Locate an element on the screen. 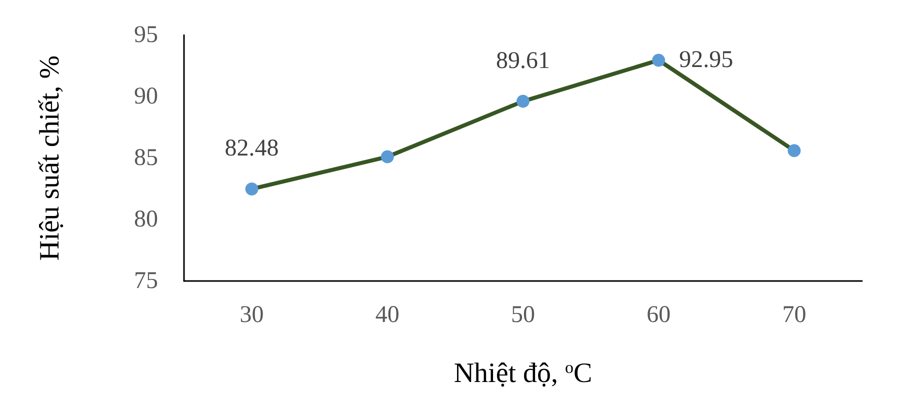 Image resolution: width=906 pixels, height=403 pixels. x-tick-label: 30 is located at coordinates (252, 315).